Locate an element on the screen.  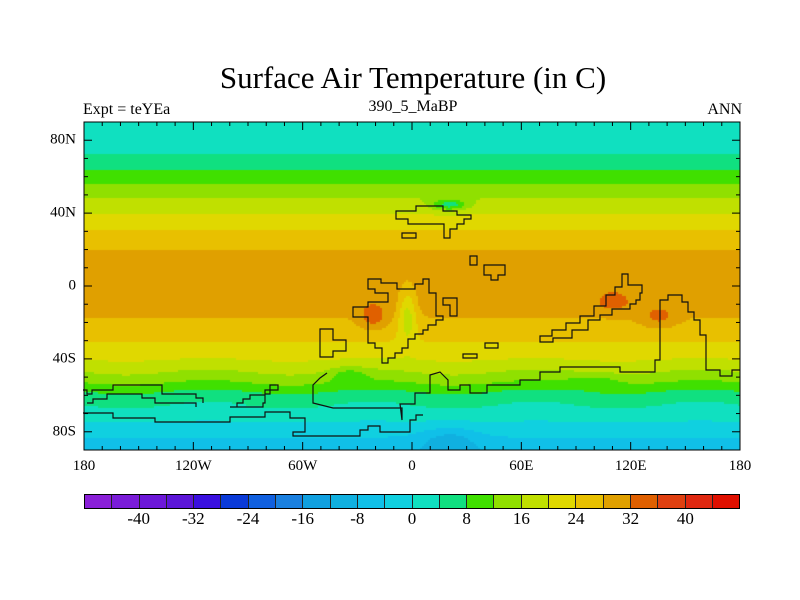
coastline-southern-continent is located at coordinates (526, 357).